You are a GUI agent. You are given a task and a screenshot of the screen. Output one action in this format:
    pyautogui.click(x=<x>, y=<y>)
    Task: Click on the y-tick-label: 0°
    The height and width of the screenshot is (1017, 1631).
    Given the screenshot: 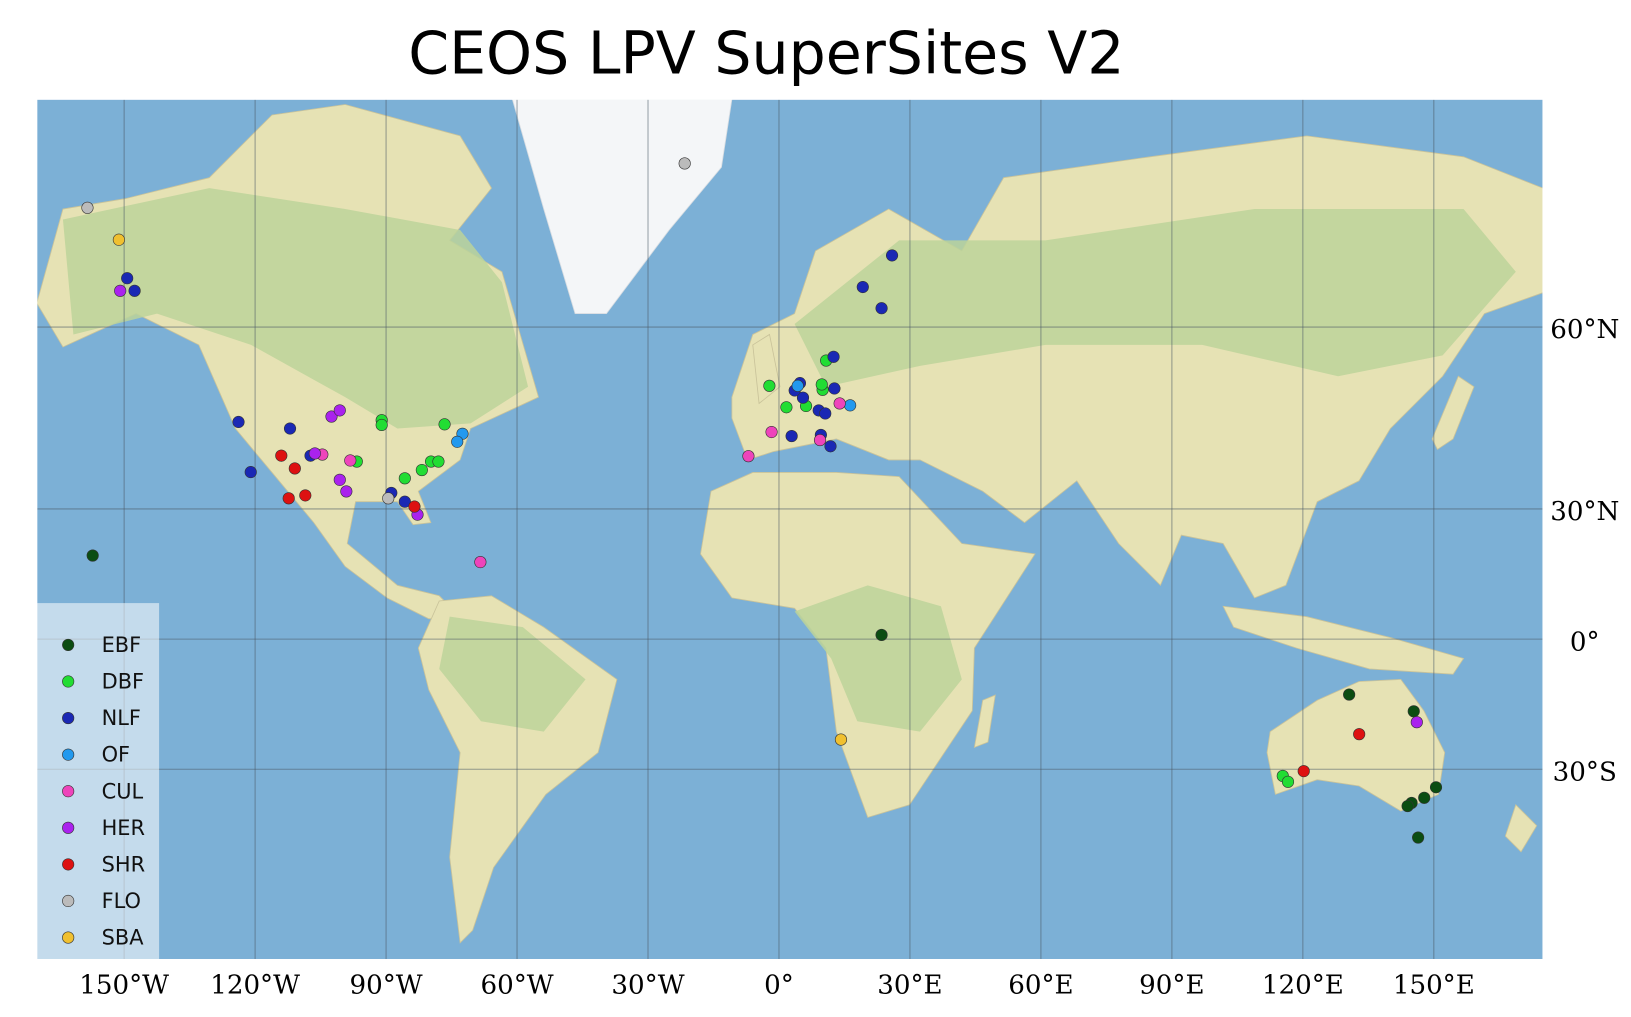 What is the action you would take?
    pyautogui.click(x=1585, y=642)
    